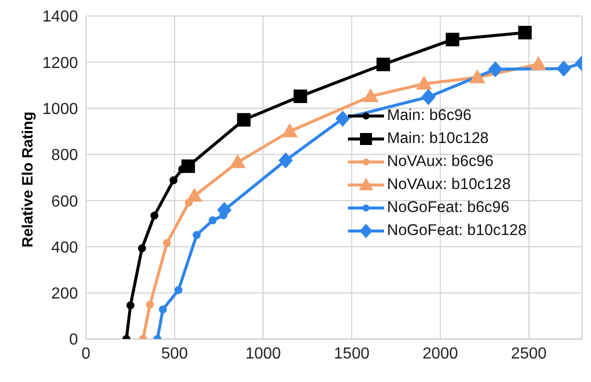 The height and width of the screenshot is (382, 591). Describe the element at coordinates (449, 185) in the screenshot. I see `legend-label: NoVAux: b10c128` at that location.